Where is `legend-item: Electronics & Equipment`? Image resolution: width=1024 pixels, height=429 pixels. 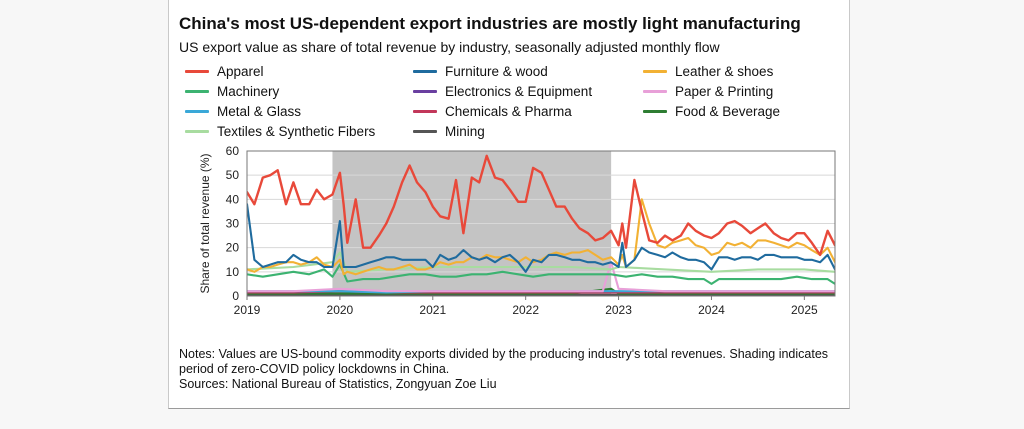 legend-item: Electronics & Equipment is located at coordinates (502, 91).